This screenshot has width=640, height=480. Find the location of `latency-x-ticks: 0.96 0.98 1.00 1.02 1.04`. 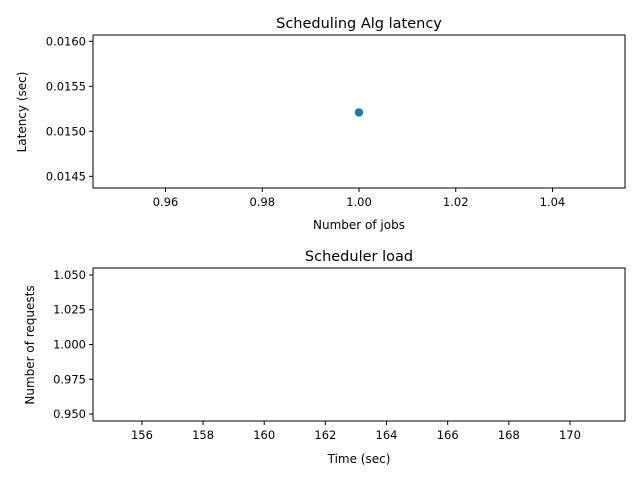

latency-x-ticks: 0.96 0.98 1.00 1.02 1.04 is located at coordinates (359, 198).